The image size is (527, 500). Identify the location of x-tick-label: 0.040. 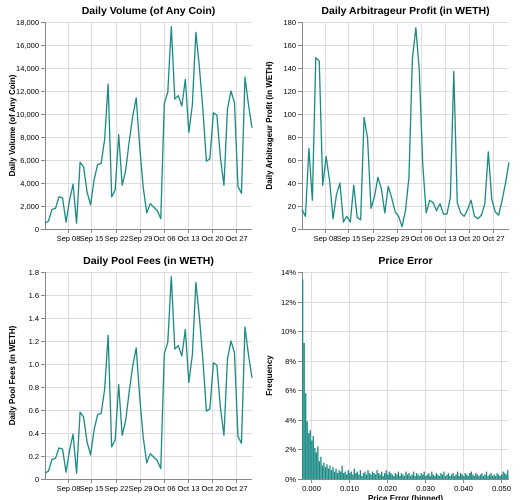
(463, 488).